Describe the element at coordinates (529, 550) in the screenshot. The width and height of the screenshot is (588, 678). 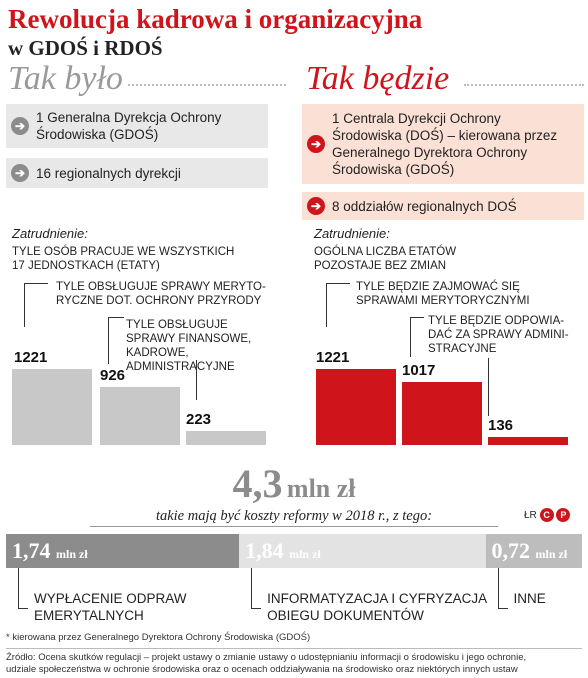
I see `cost-segment-value-2: 0,72 mln zł` at that location.